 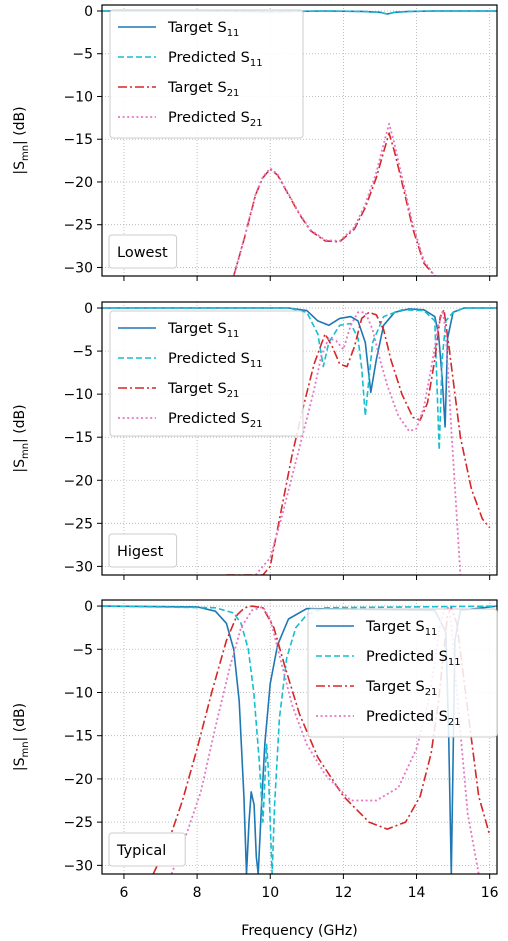 I want to click on x-tick-label: 6, so click(x=123, y=893).